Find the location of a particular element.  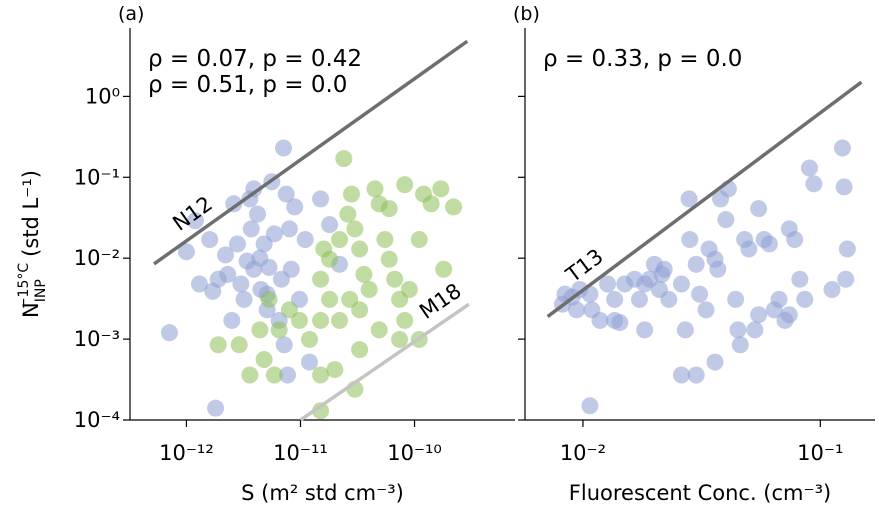

y-tick-label: 10⁰ is located at coordinates (102, 96).